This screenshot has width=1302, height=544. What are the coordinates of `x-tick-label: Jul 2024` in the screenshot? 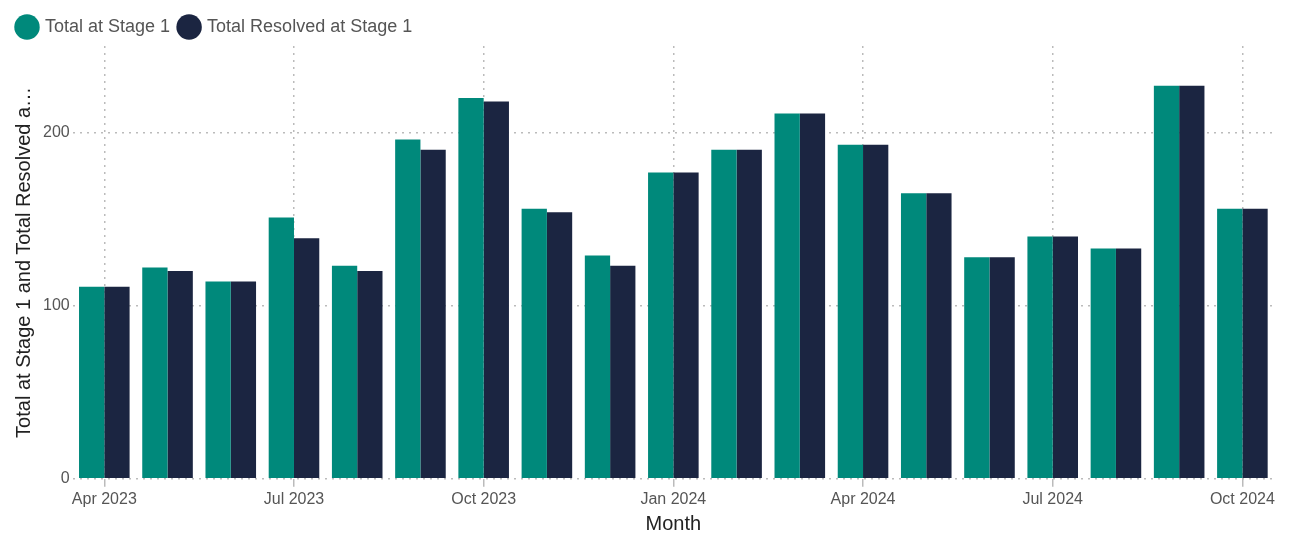 It's located at (1053, 498).